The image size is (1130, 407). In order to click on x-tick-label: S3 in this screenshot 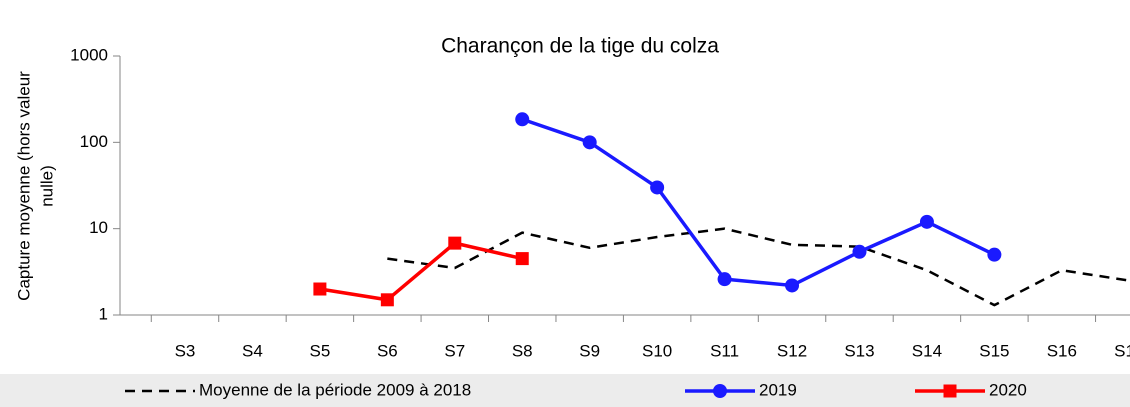, I will do `click(185, 350)`.